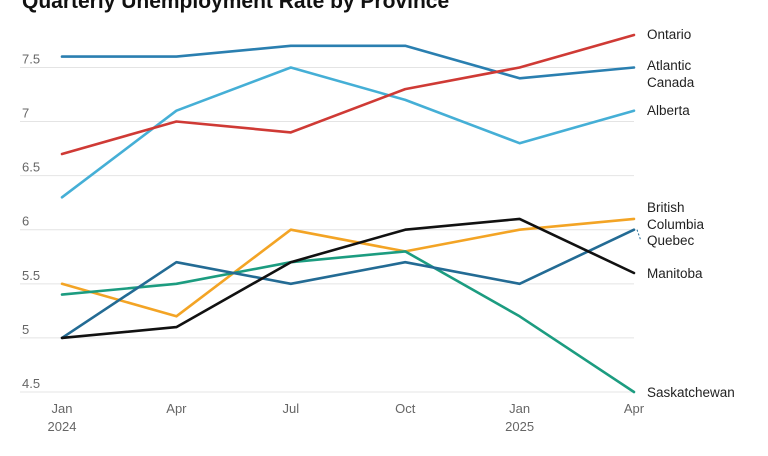  I want to click on series-label-quebec: Quebec, so click(671, 240).